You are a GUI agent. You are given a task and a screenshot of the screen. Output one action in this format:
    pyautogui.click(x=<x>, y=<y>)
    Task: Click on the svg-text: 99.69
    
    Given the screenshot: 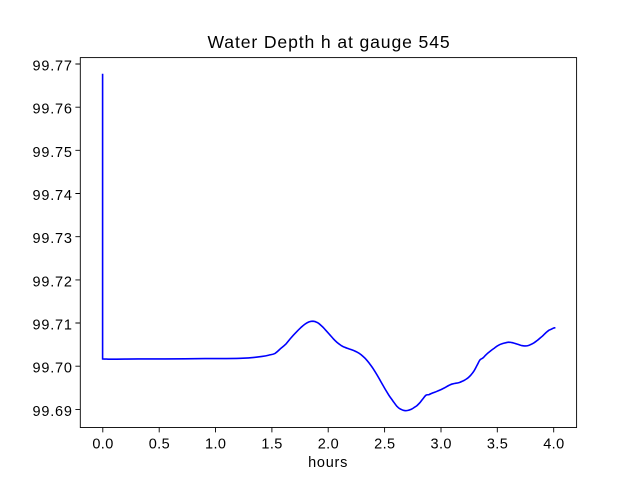 What is the action you would take?
    pyautogui.click(x=53, y=412)
    